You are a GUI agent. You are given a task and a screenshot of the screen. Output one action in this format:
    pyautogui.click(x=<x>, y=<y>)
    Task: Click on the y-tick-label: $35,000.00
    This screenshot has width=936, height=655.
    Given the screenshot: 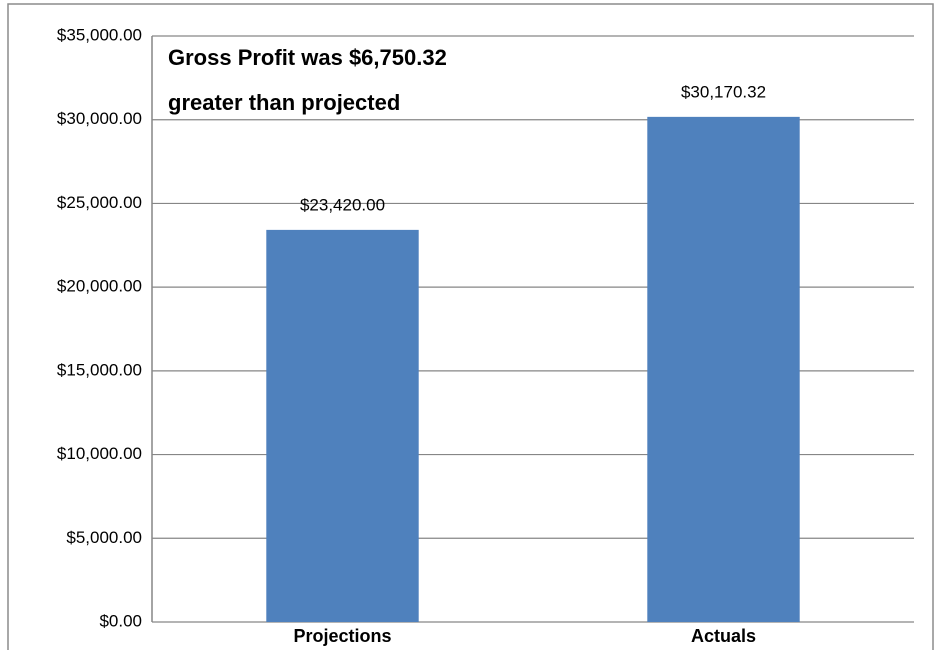 What is the action you would take?
    pyautogui.click(x=99, y=34)
    